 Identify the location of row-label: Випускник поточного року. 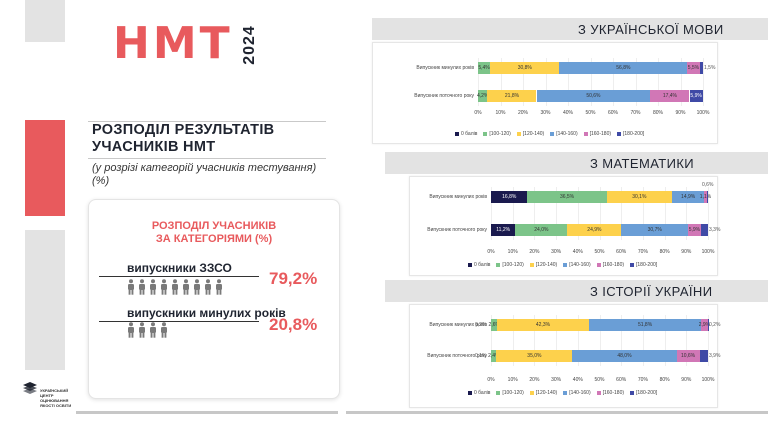
(444, 96).